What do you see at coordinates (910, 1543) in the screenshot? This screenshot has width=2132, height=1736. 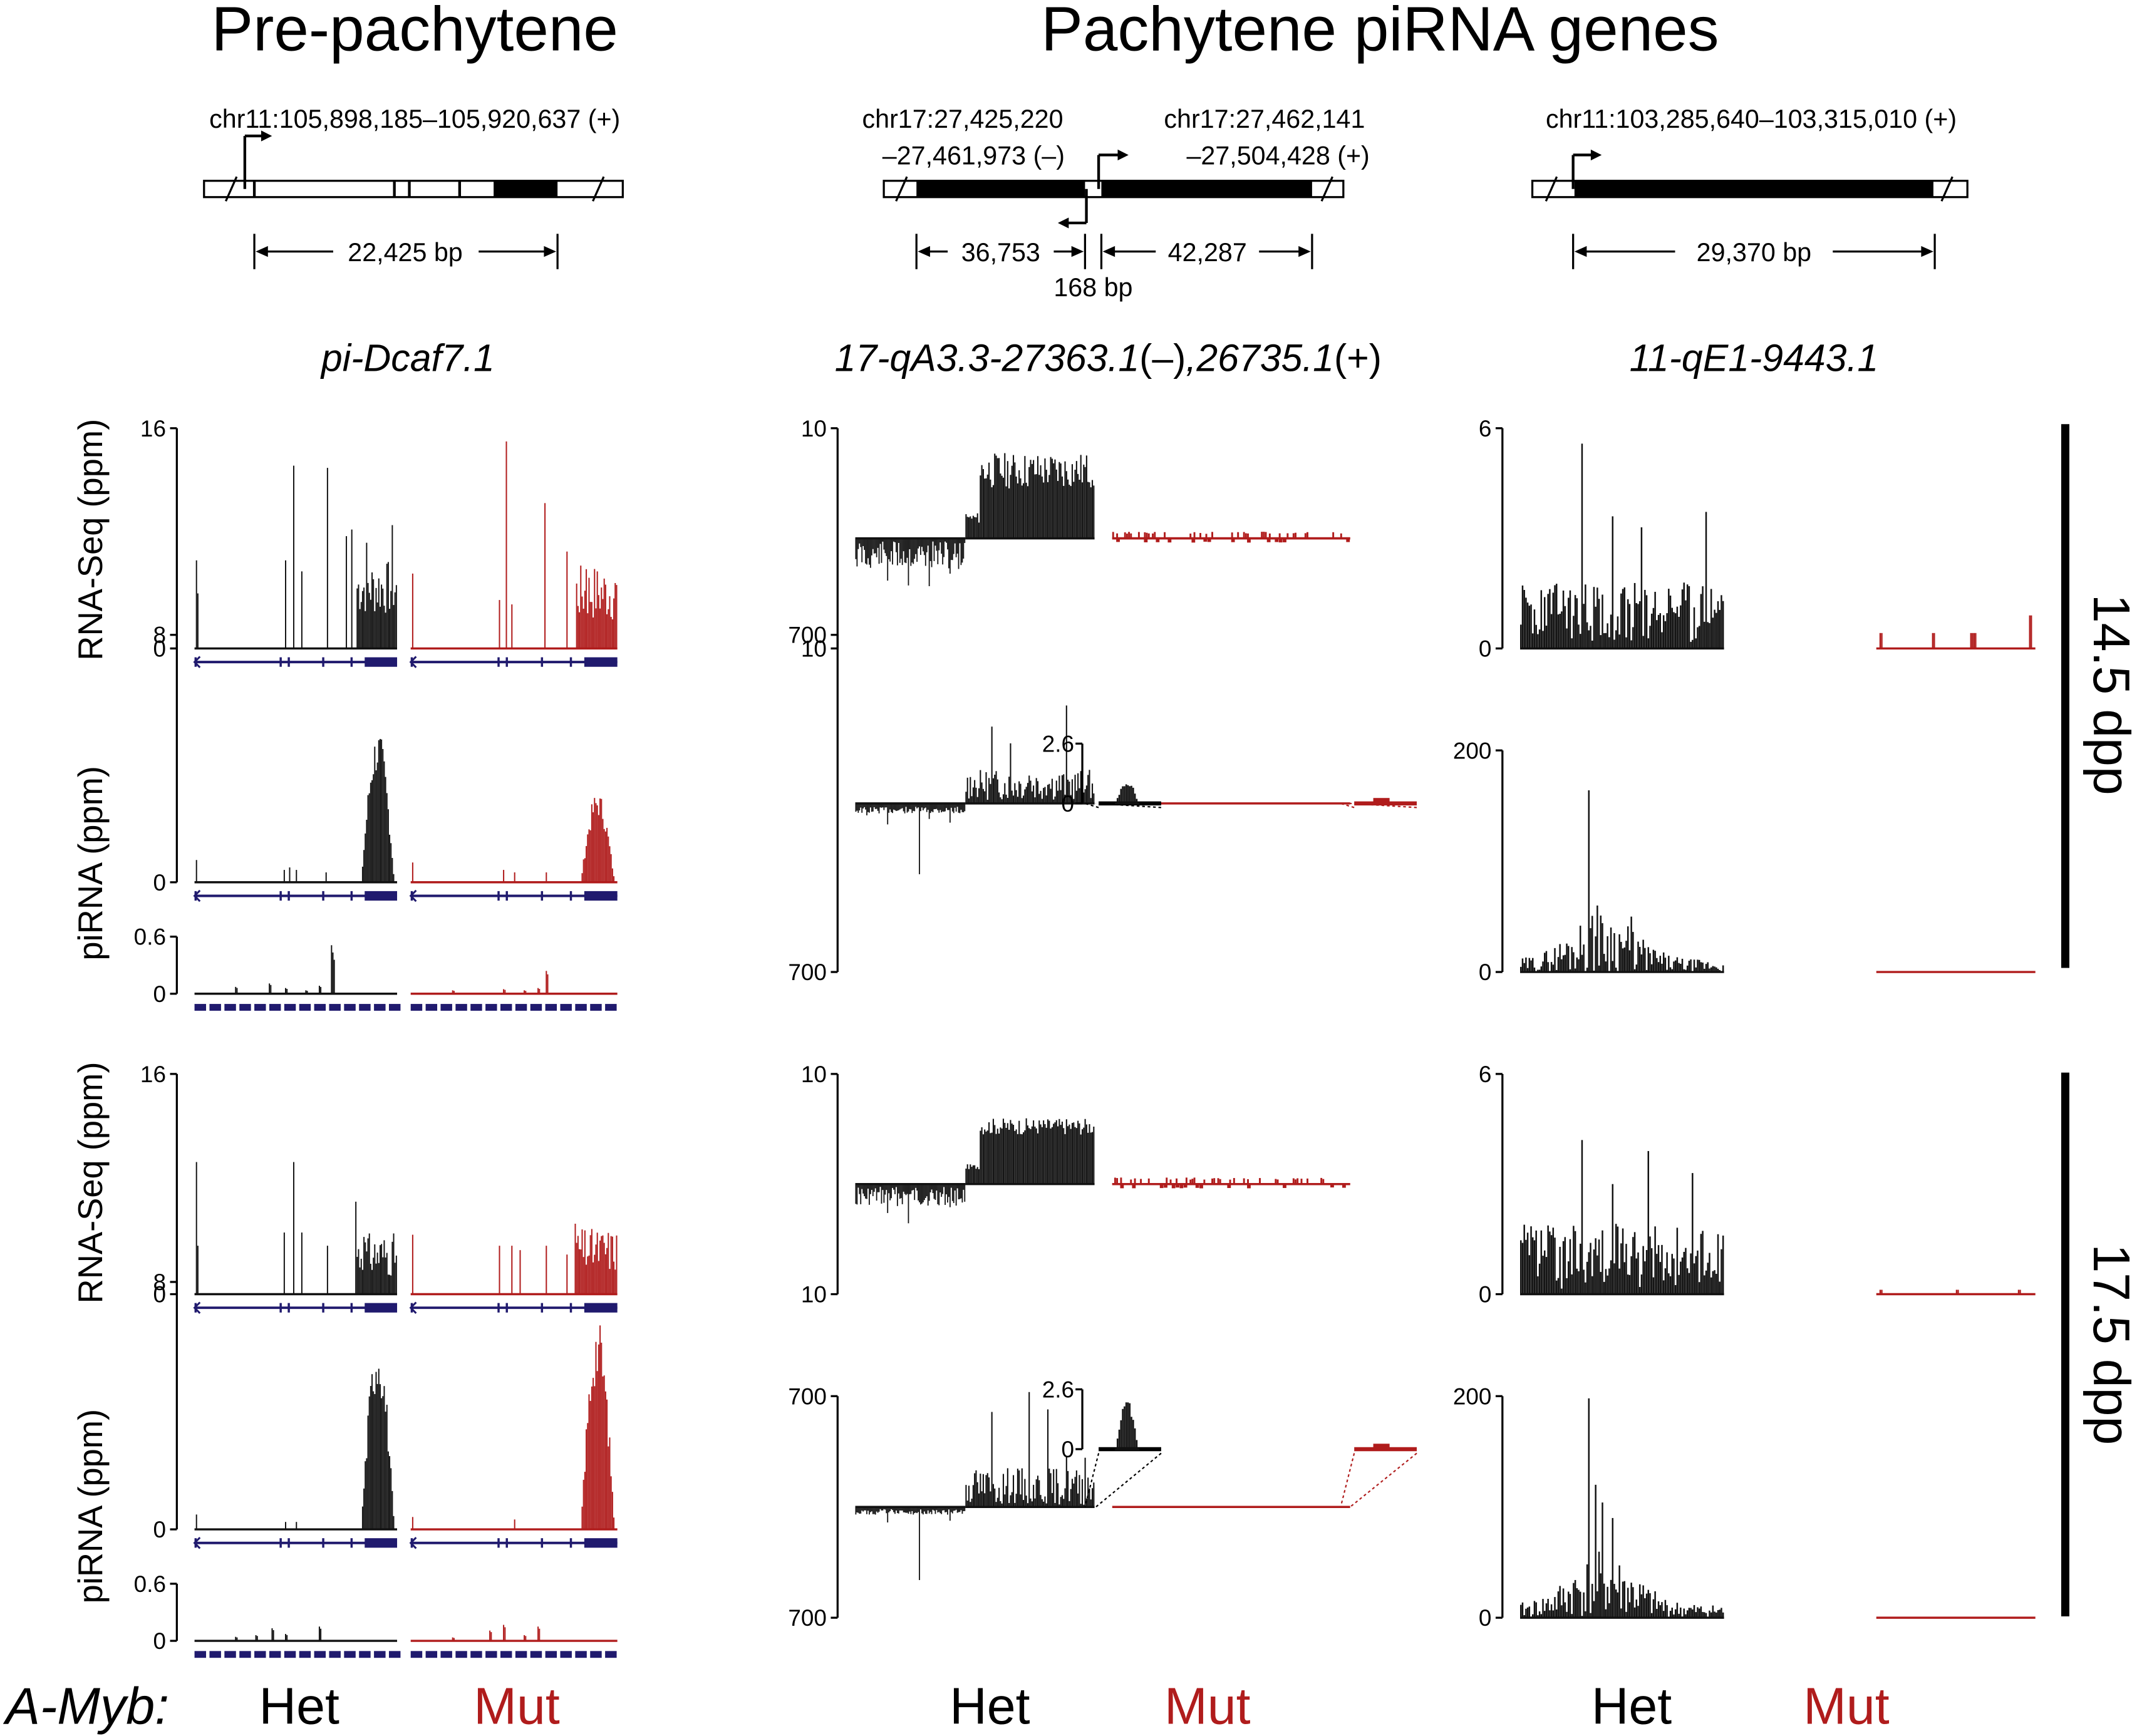 I see `minus-strand-het-track` at bounding box center [910, 1543].